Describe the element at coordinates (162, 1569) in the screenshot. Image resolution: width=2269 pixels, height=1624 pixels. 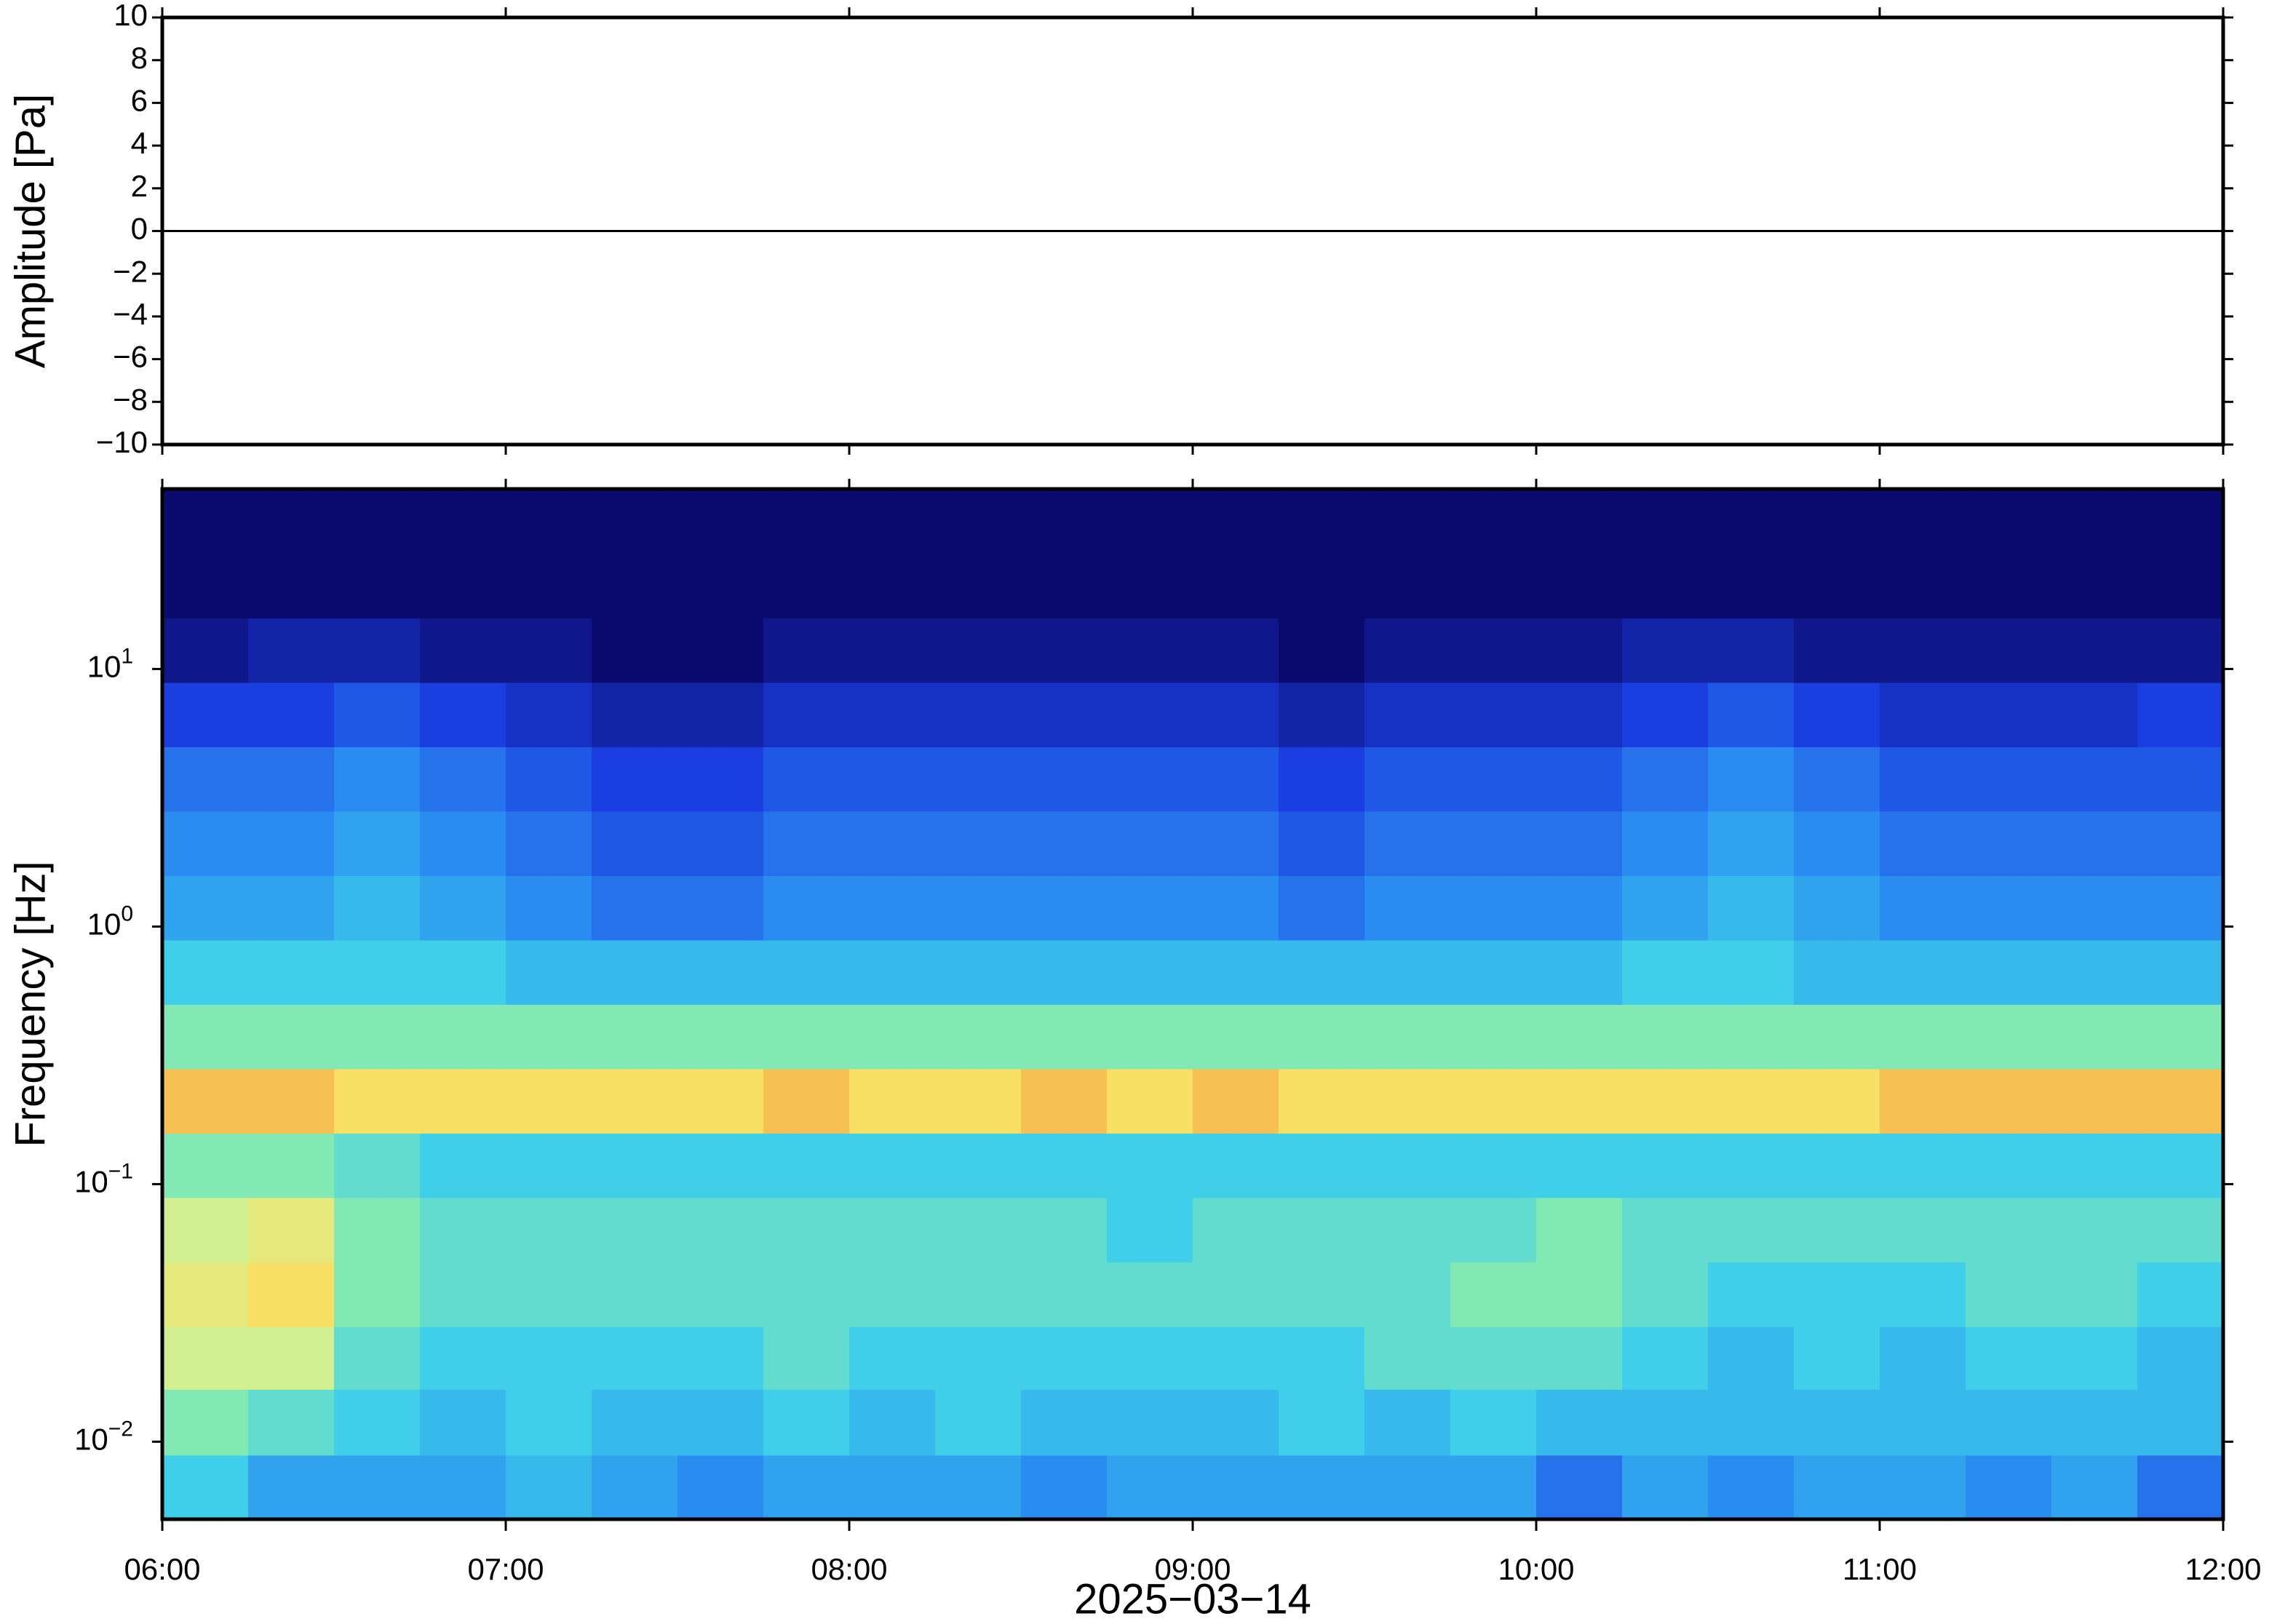
I see `x-tick-label: 06:00` at that location.